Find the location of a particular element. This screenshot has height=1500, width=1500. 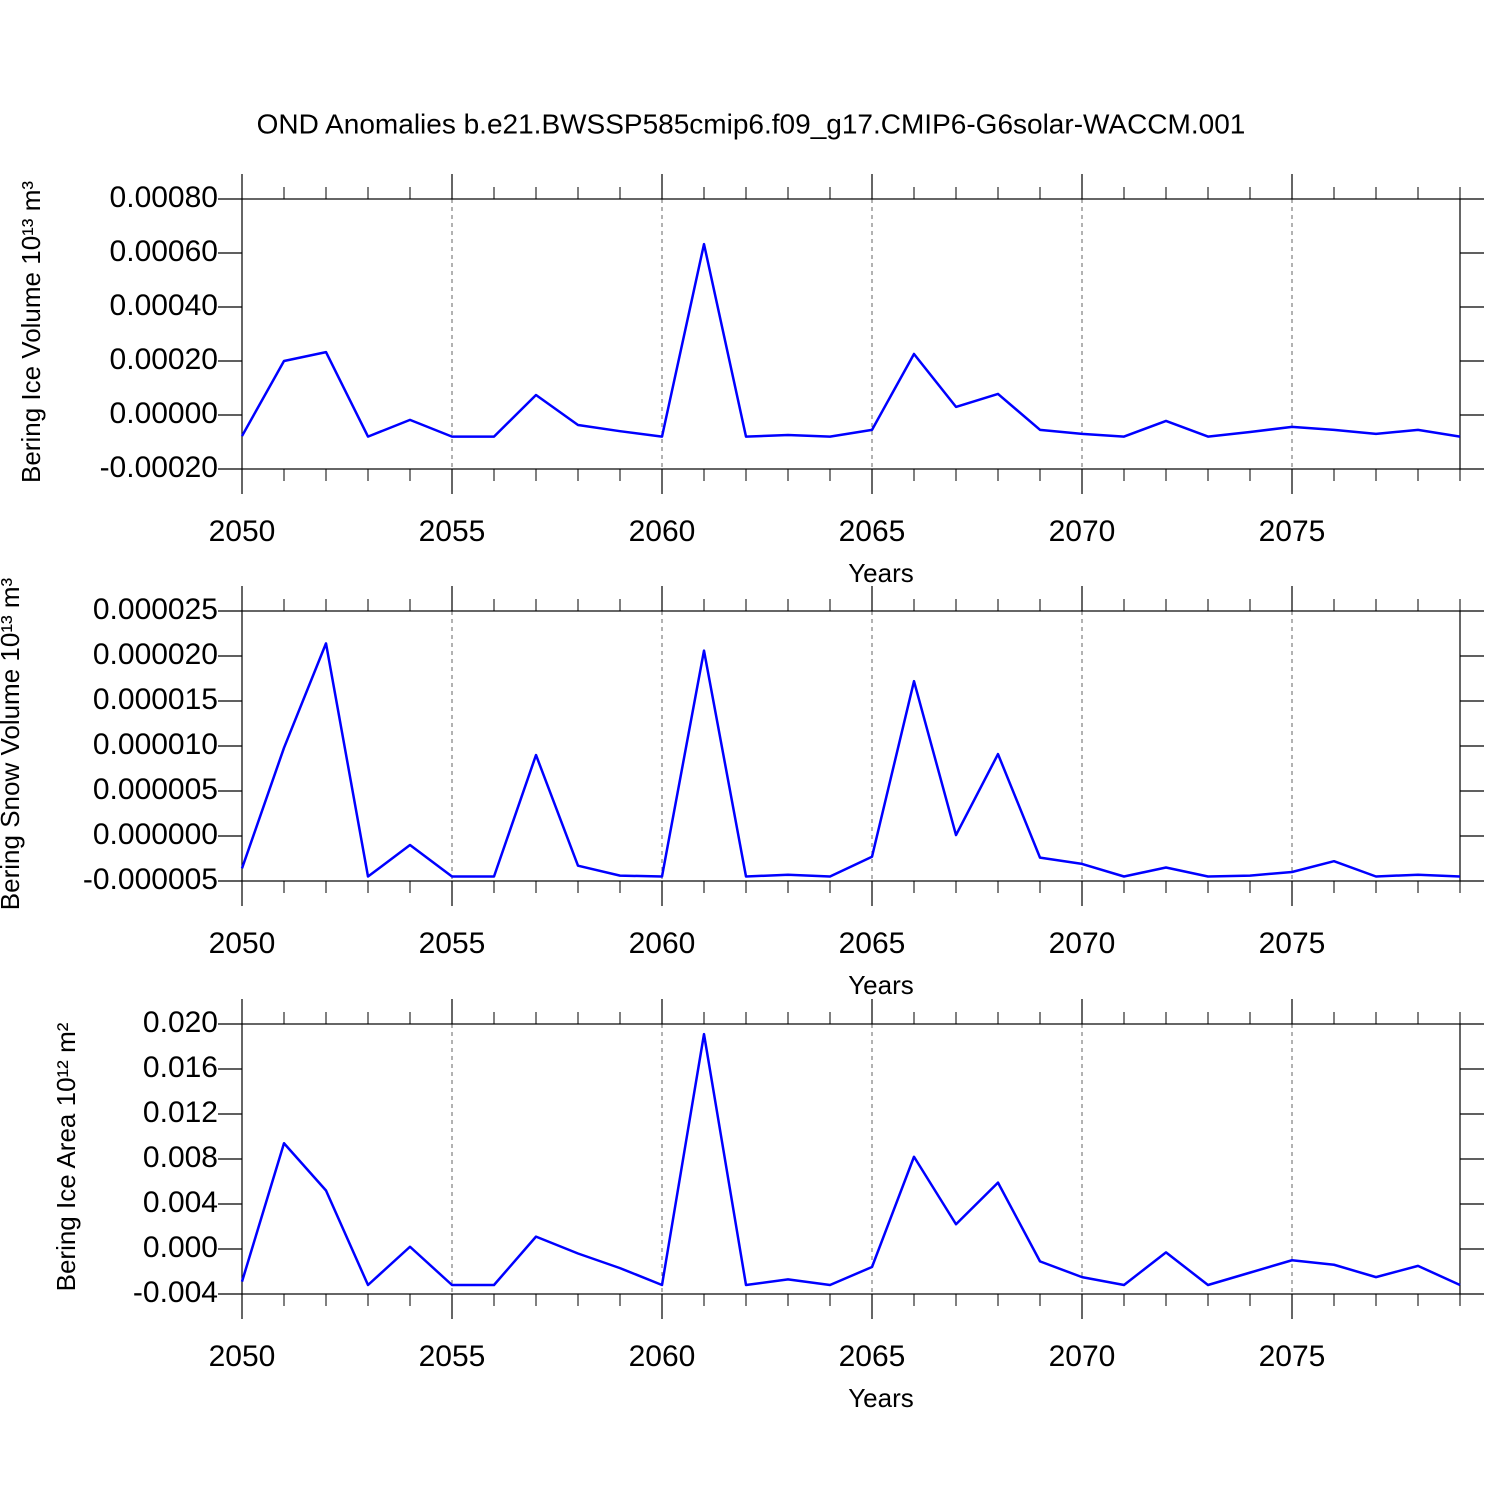

y-tick-label: 0.00080 is located at coordinates (164, 197).